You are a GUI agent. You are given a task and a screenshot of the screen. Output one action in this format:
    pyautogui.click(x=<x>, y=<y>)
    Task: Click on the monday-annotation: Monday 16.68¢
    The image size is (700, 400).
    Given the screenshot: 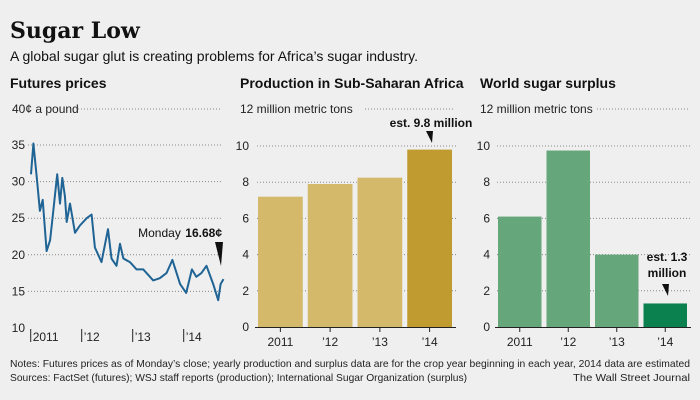 What is the action you would take?
    pyautogui.click(x=180, y=232)
    